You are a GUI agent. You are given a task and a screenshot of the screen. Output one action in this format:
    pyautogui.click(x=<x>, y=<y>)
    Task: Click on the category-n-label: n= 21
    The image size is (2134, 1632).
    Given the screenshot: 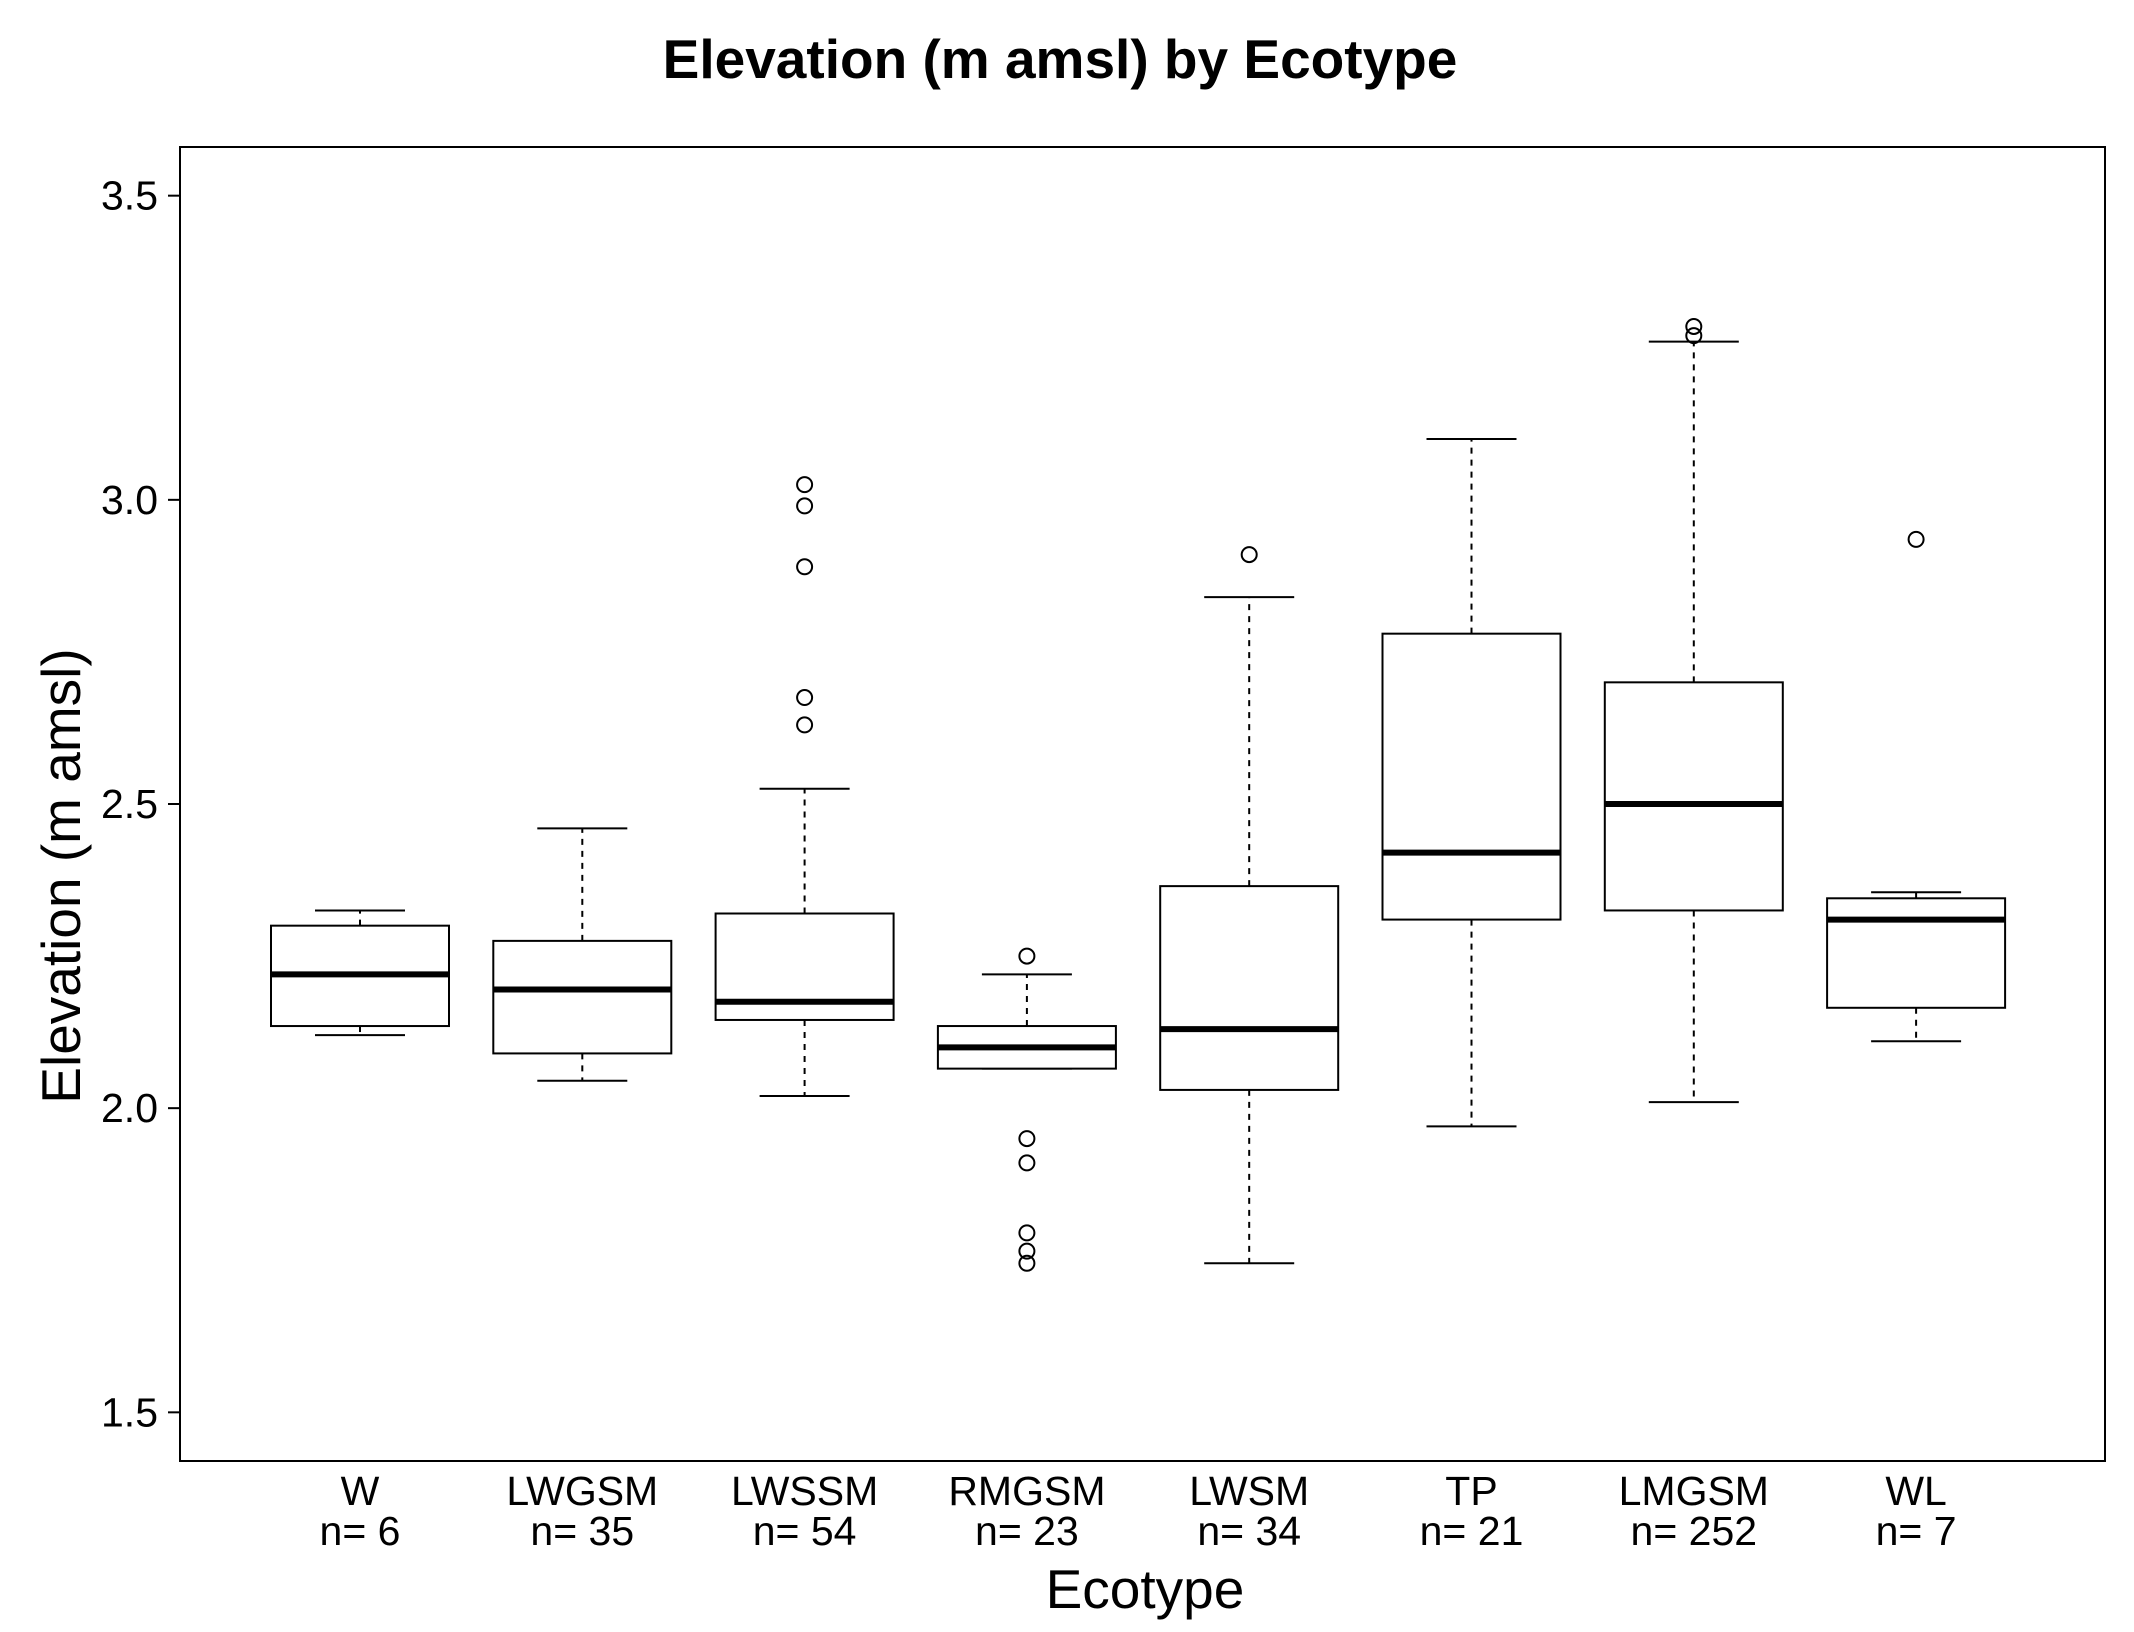 What is the action you would take?
    pyautogui.click(x=1472, y=1531)
    